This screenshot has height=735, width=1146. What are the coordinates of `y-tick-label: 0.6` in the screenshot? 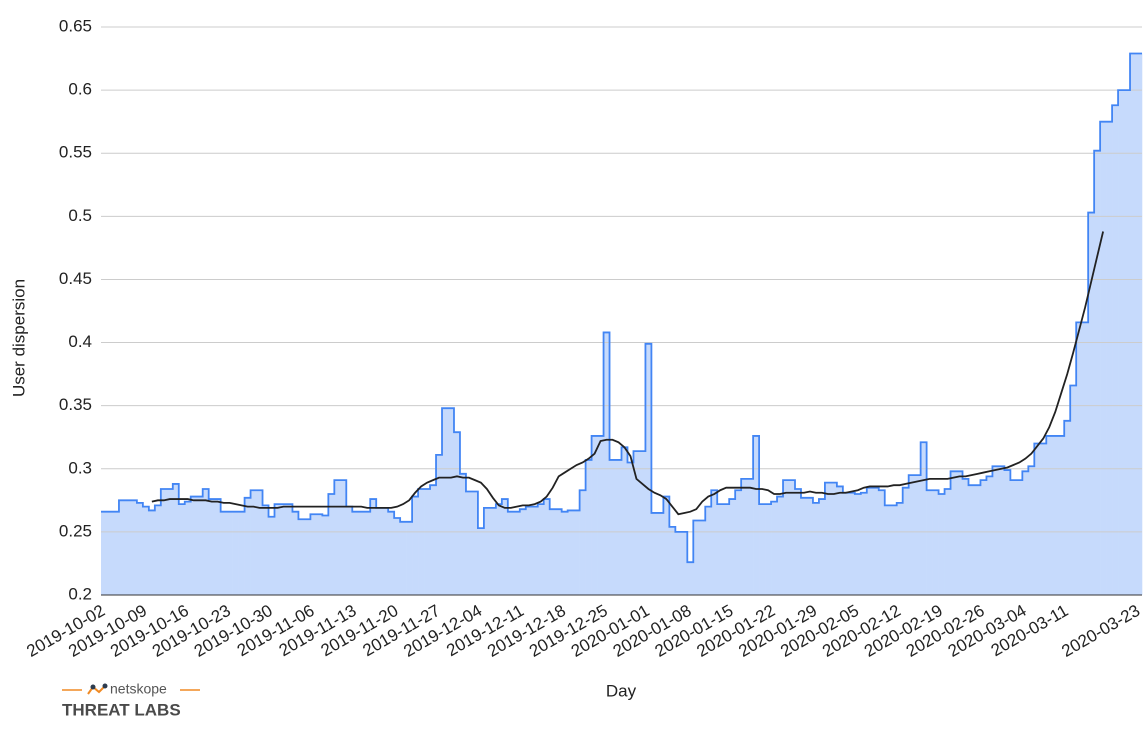 It's located at (80, 89).